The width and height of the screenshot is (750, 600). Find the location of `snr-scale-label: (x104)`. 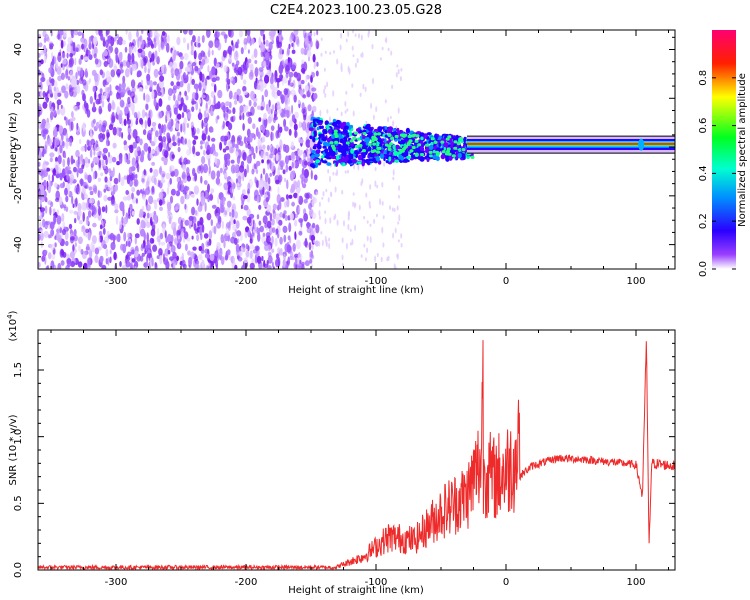

snr-scale-label: (x104) is located at coordinates (12, 325).